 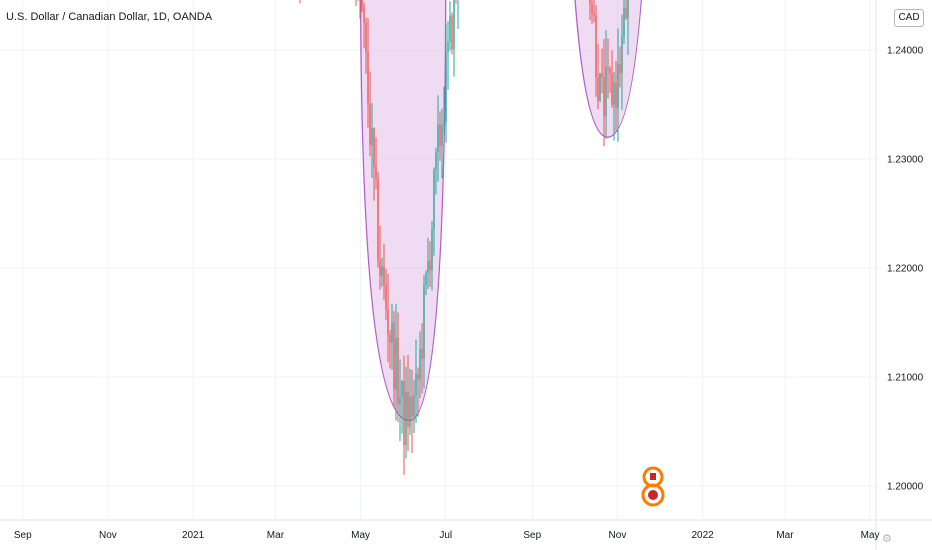 What do you see at coordinates (905, 487) in the screenshot?
I see `y-tick-label: 1.20000` at bounding box center [905, 487].